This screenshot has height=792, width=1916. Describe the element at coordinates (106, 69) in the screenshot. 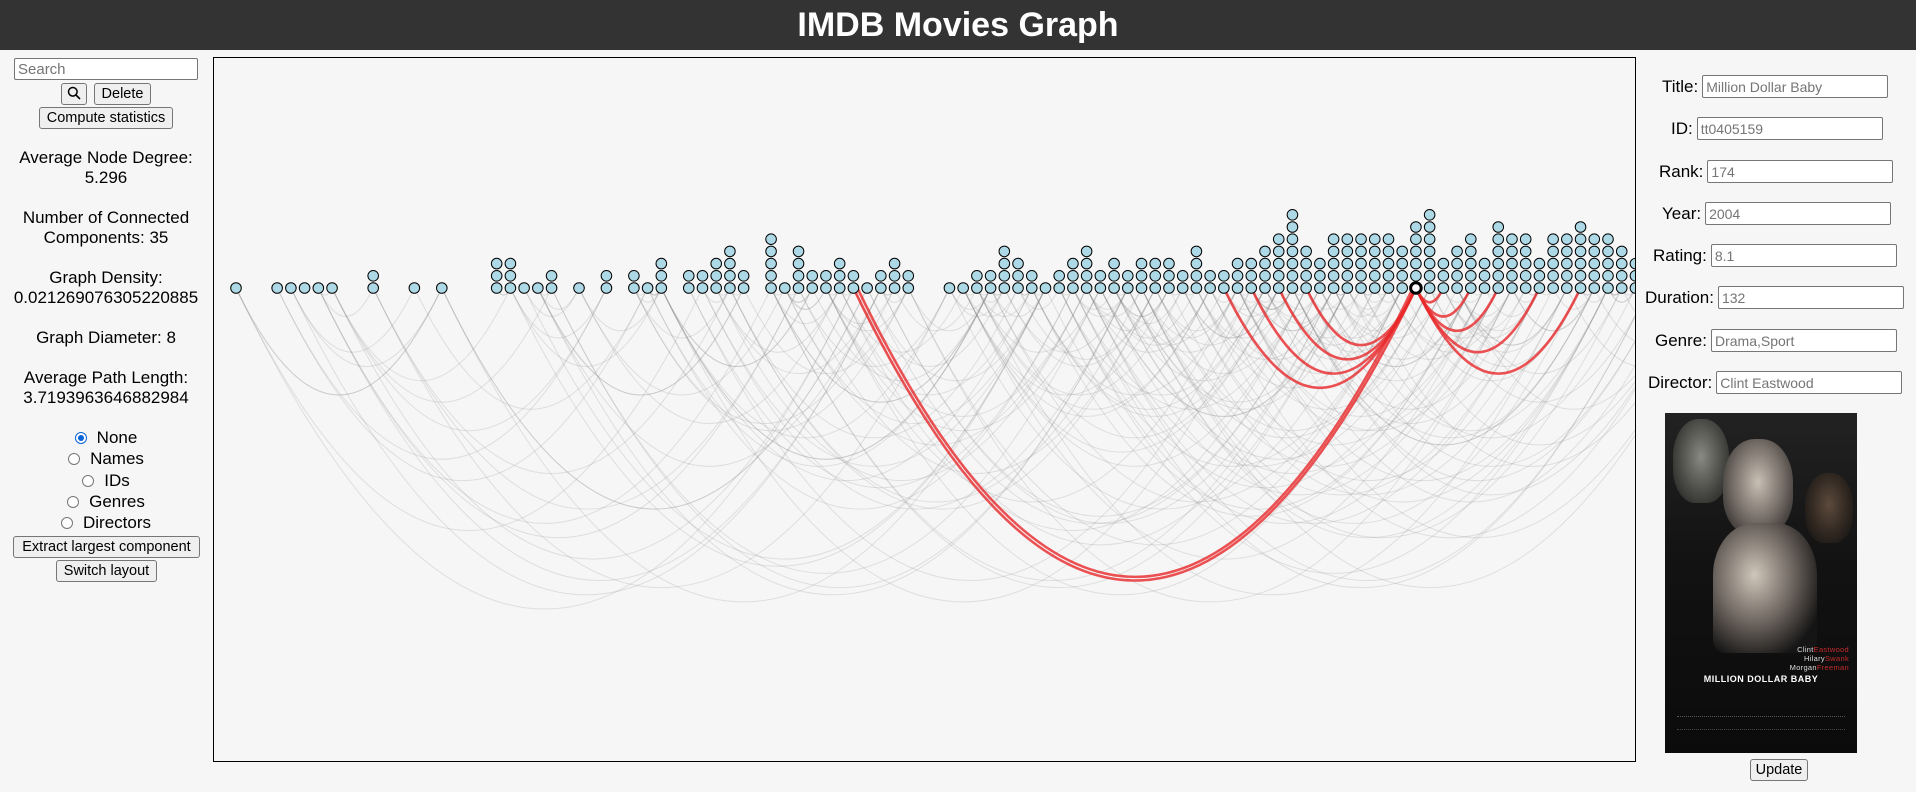

I see `search-input` at that location.